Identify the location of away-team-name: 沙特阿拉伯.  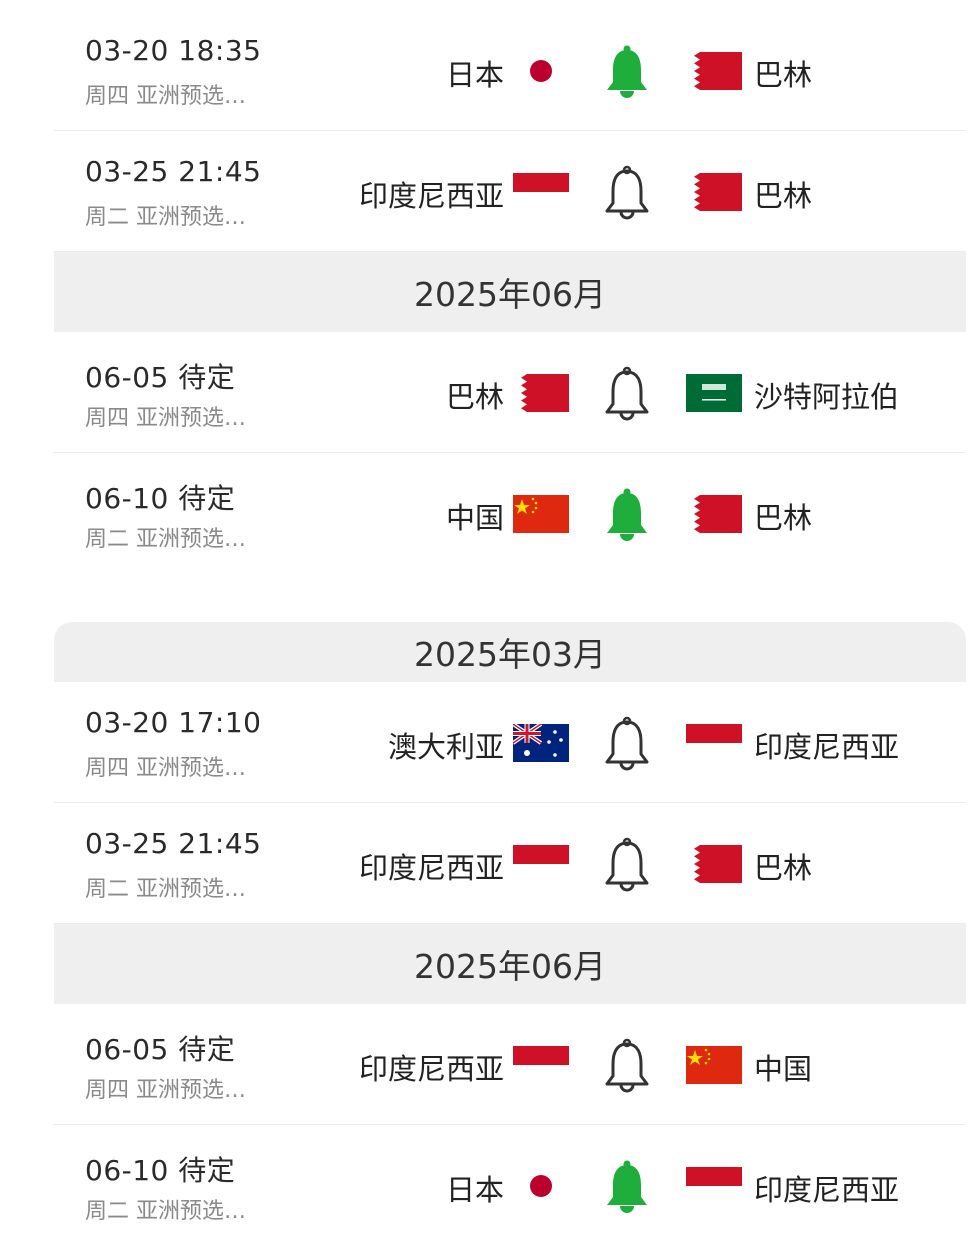
(827, 397).